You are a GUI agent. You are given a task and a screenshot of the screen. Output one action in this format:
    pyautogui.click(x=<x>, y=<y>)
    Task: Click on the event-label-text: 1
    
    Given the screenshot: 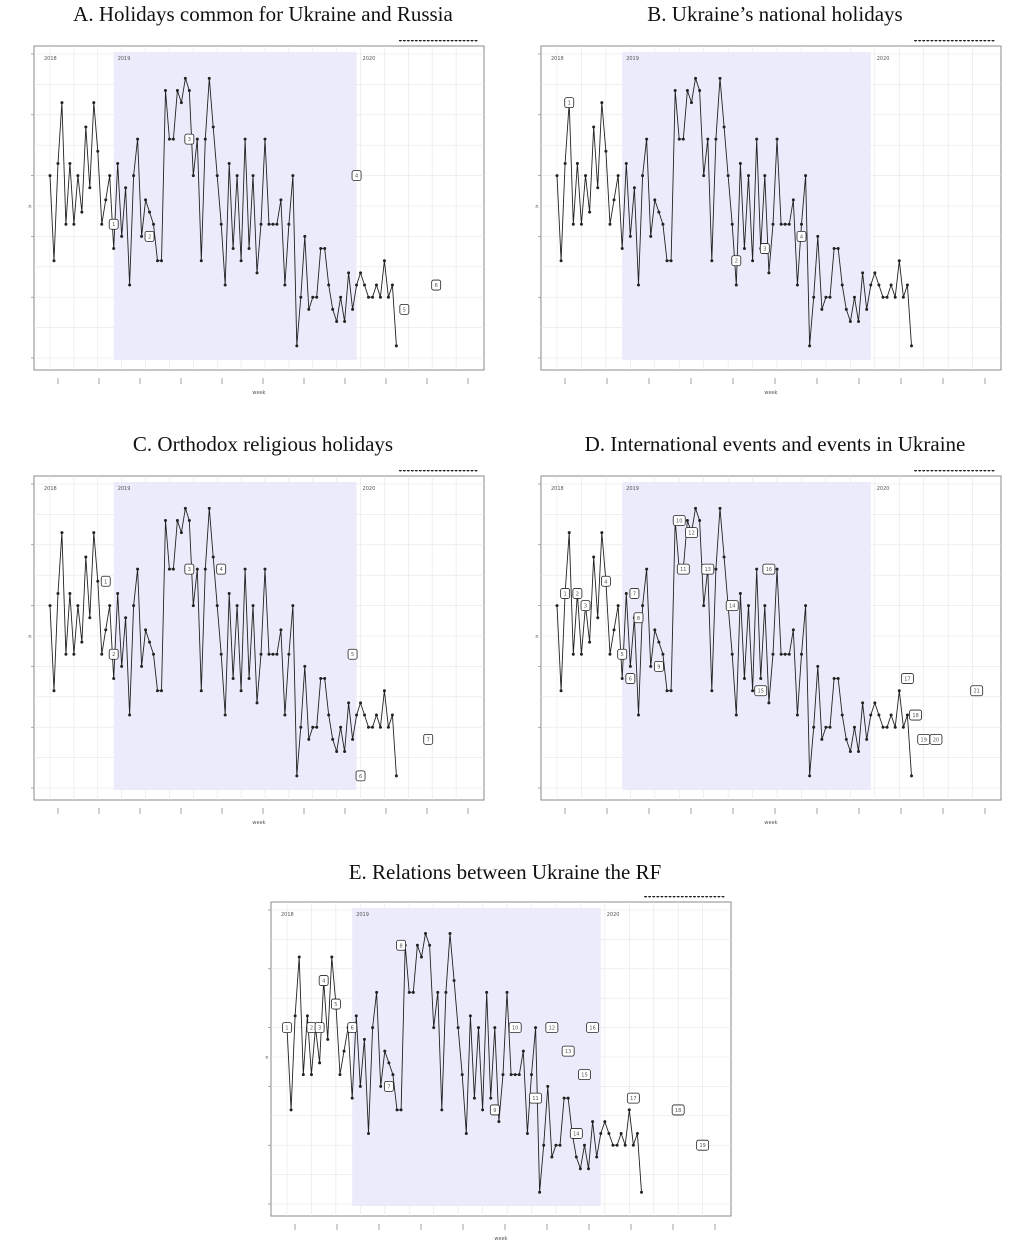 What is the action you would take?
    pyautogui.click(x=569, y=104)
    